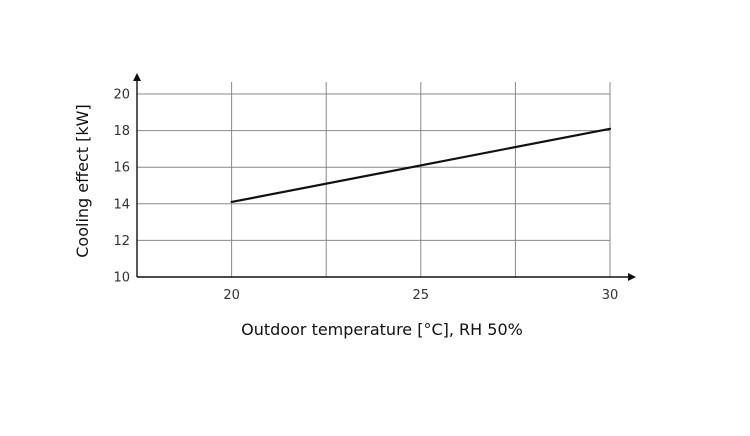  What do you see at coordinates (231, 295) in the screenshot?
I see `x-tick-label-20: 20` at bounding box center [231, 295].